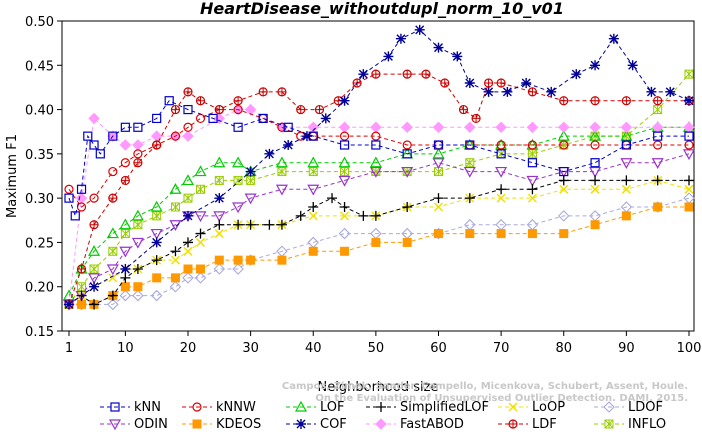 The width and height of the screenshot is (702, 434). I want to click on x-tick-label: 90, so click(626, 348).